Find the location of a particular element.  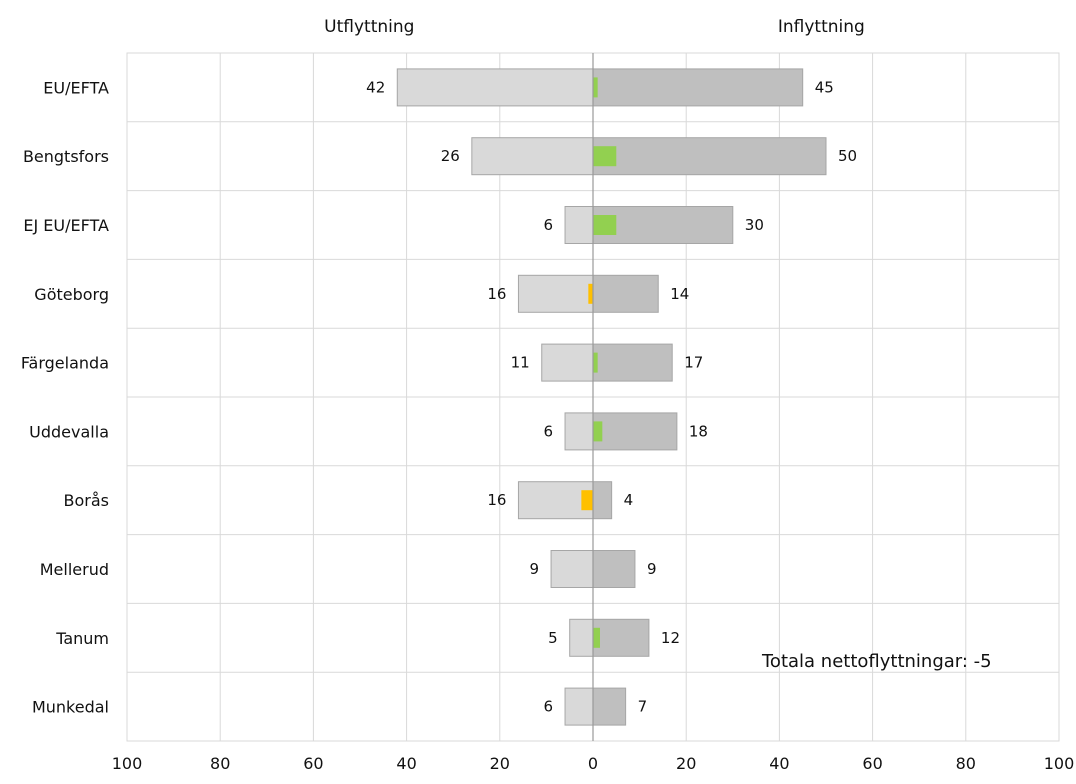

category-label: EU/EFTA is located at coordinates (76, 87).